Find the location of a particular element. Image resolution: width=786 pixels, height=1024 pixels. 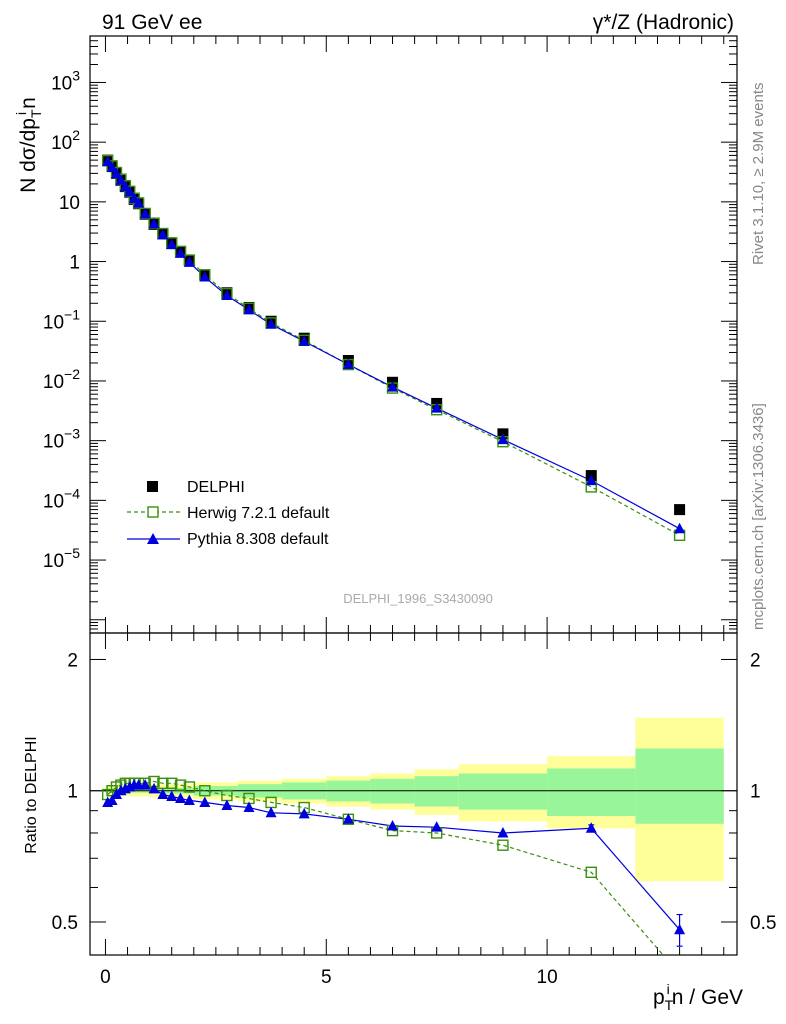

y-axis-label-main-sub: T is located at coordinates (36, 113).